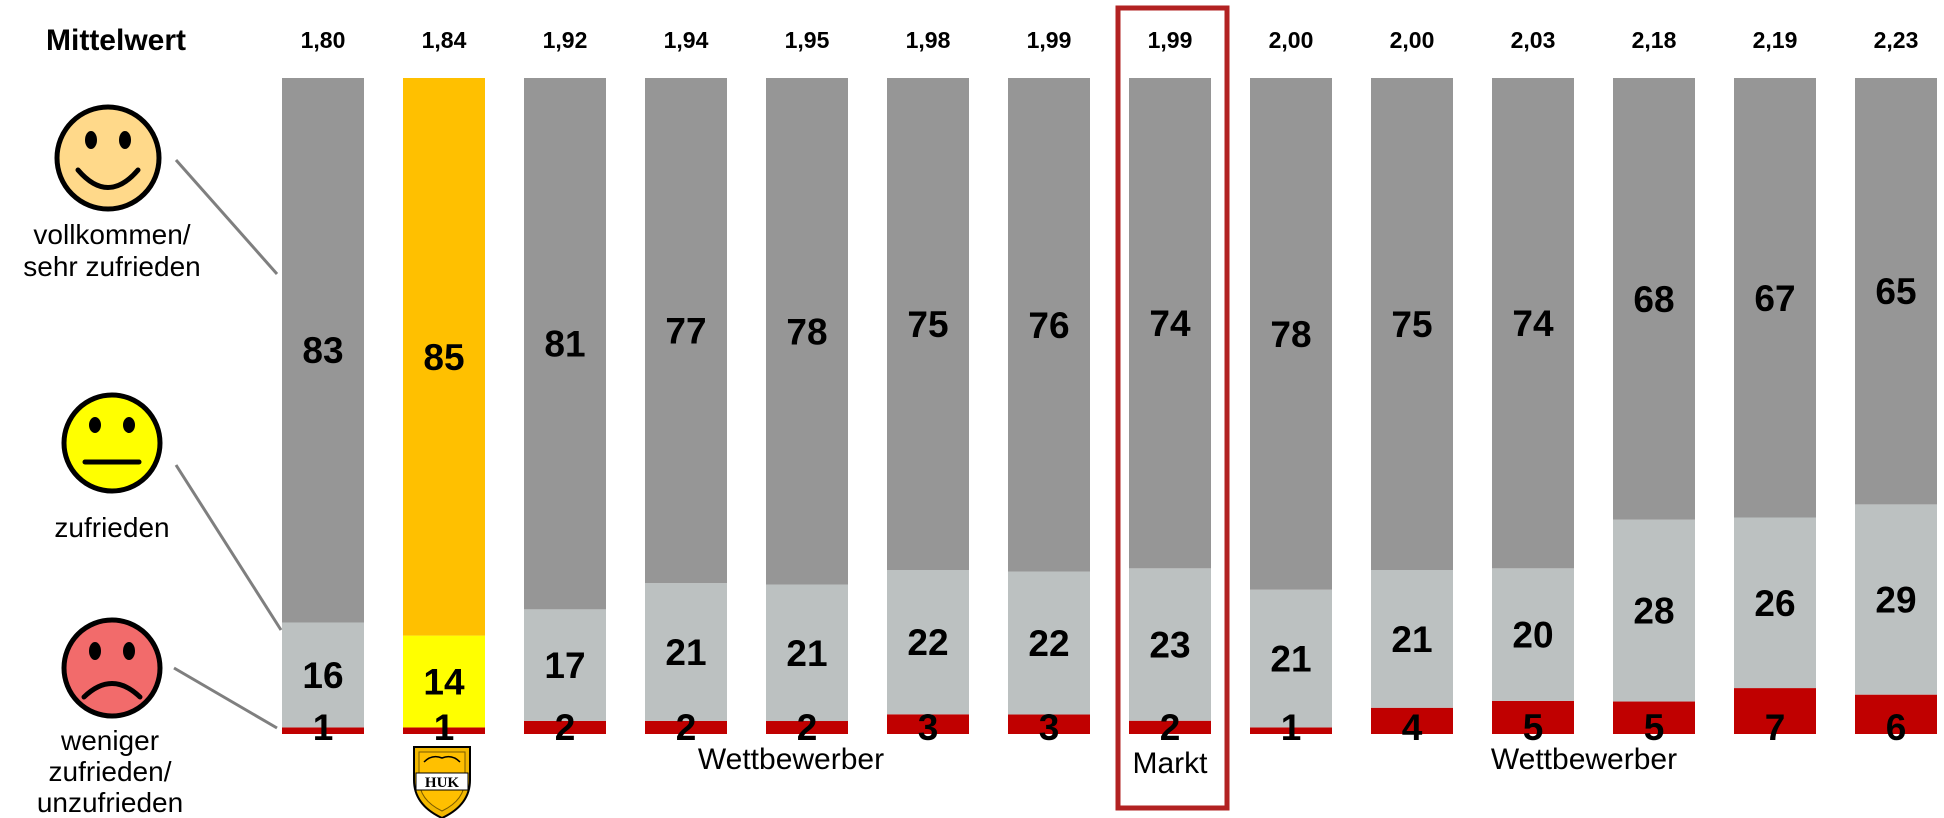 The height and width of the screenshot is (818, 1944). I want to click on data-label: 29, so click(1895, 600).